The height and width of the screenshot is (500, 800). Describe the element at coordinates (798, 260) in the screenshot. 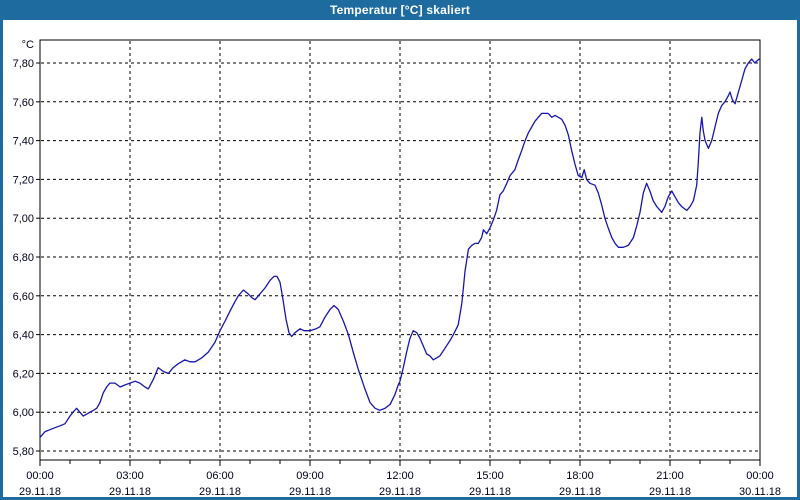

I see `window-border-right` at that location.